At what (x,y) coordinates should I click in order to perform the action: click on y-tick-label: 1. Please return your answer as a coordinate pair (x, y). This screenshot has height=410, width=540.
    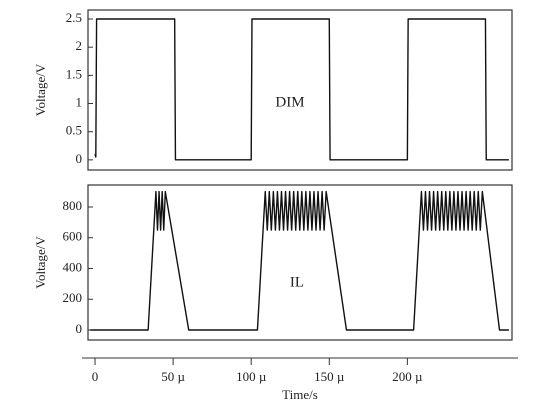
    Looking at the image, I should click on (79, 102).